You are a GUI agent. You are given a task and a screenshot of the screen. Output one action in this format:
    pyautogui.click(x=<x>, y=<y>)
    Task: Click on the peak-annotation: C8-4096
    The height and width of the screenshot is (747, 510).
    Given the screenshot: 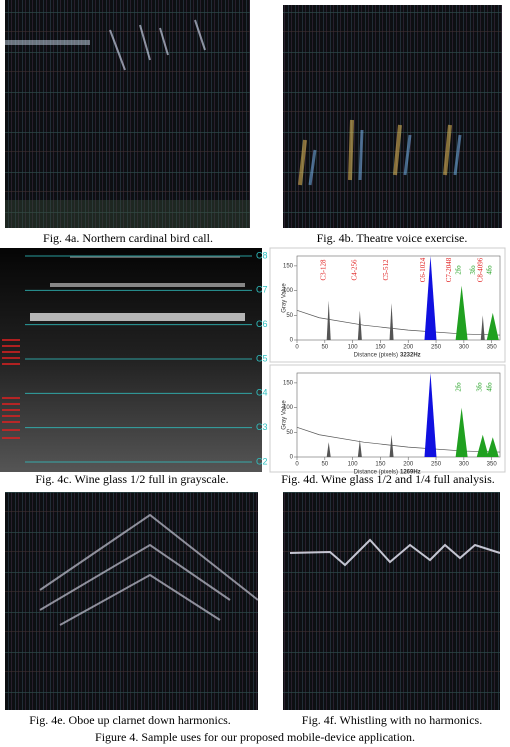 What is the action you would take?
    pyautogui.click(x=481, y=269)
    